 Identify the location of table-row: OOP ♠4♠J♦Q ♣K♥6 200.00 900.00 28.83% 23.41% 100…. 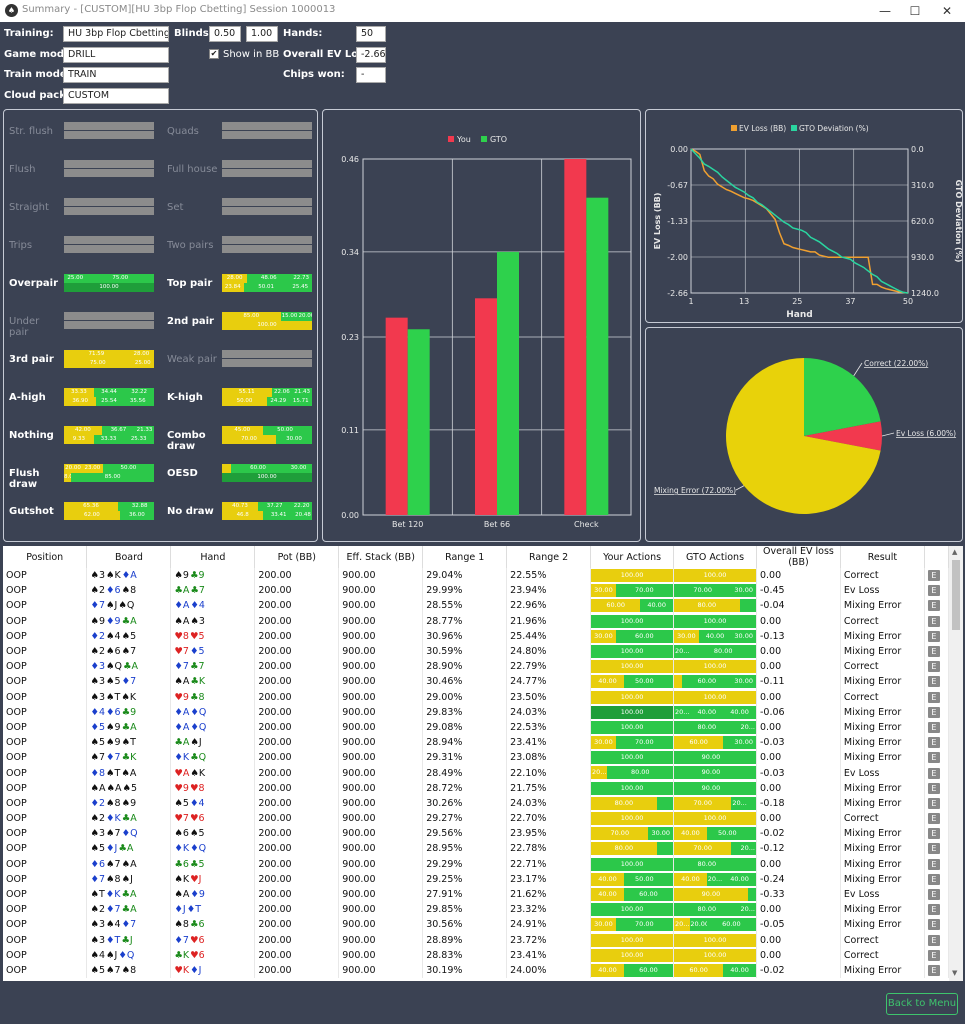
(476, 955).